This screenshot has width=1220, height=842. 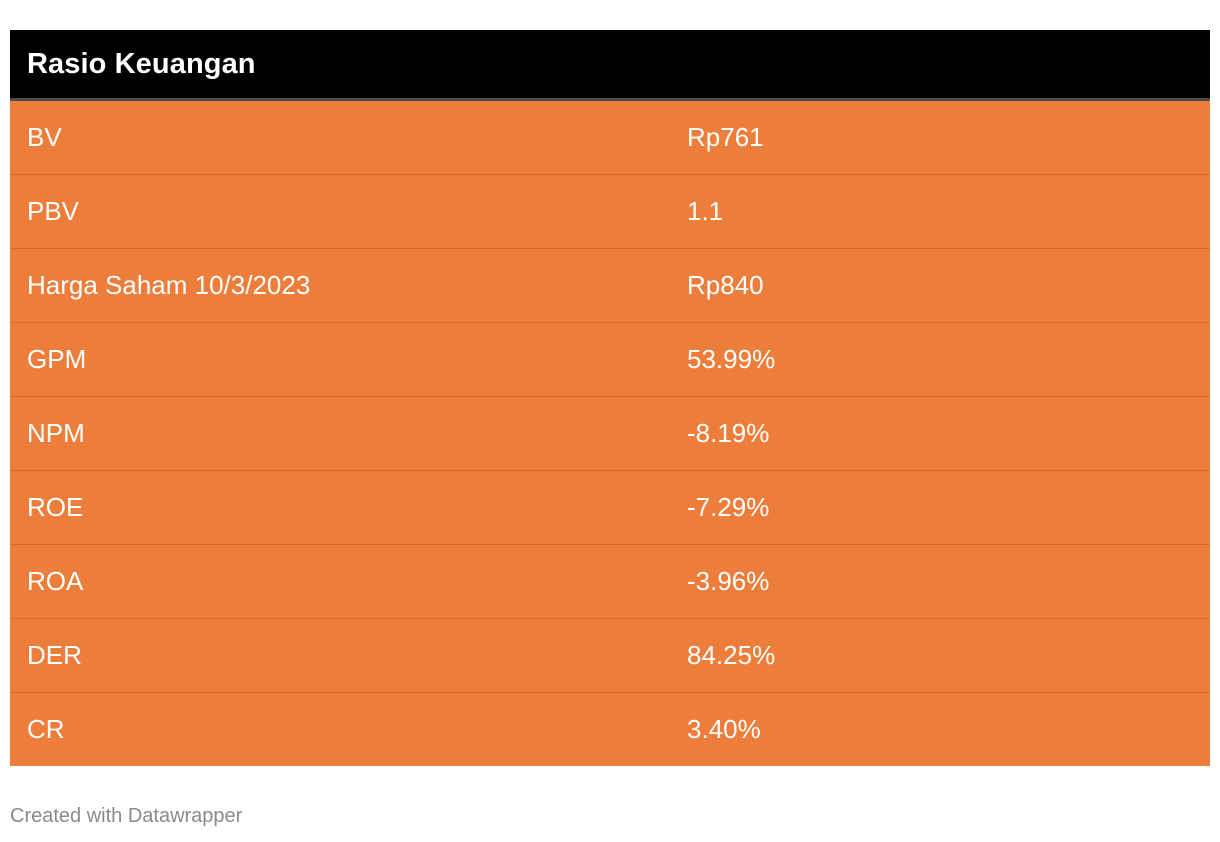 What do you see at coordinates (57, 359) in the screenshot?
I see `row-label: GPM` at bounding box center [57, 359].